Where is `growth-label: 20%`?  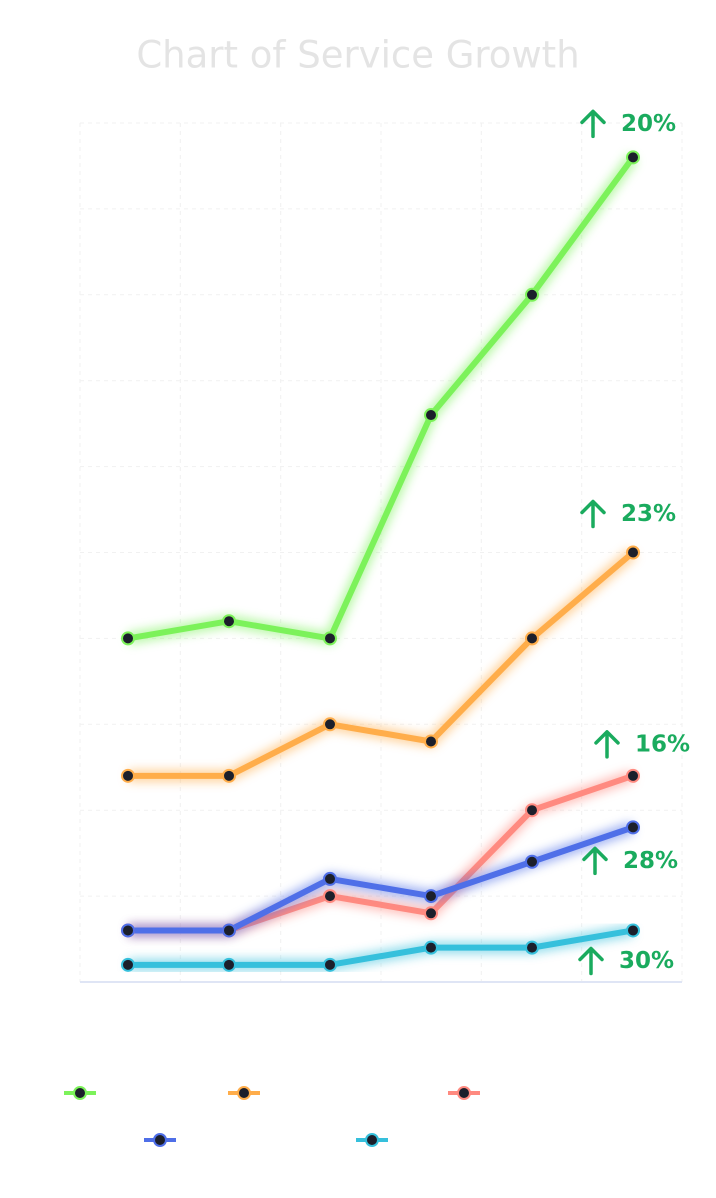 growth-label: 20% is located at coordinates (648, 124).